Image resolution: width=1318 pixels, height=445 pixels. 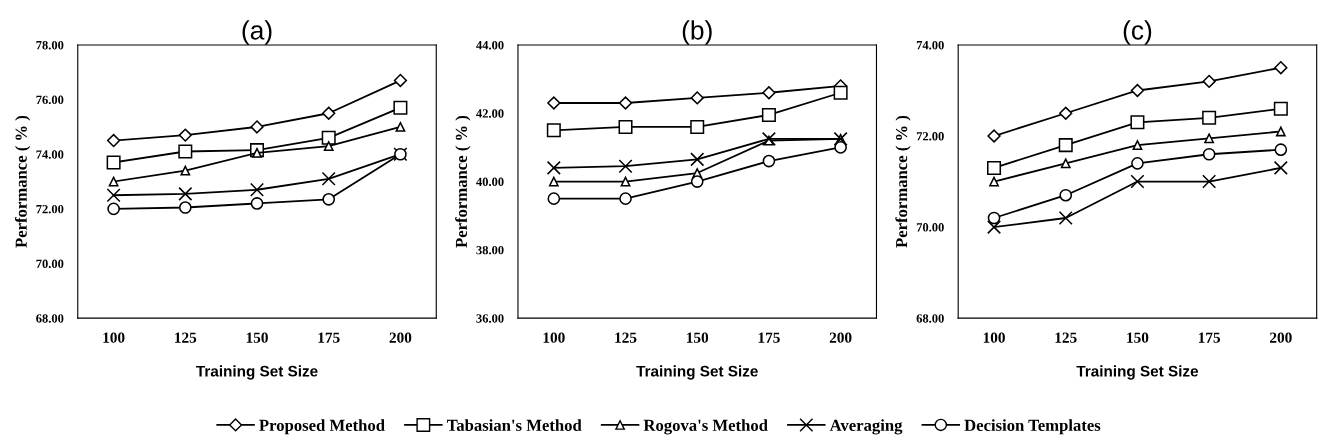 I want to click on y-tick-label: 76.00, so click(x=50, y=100).